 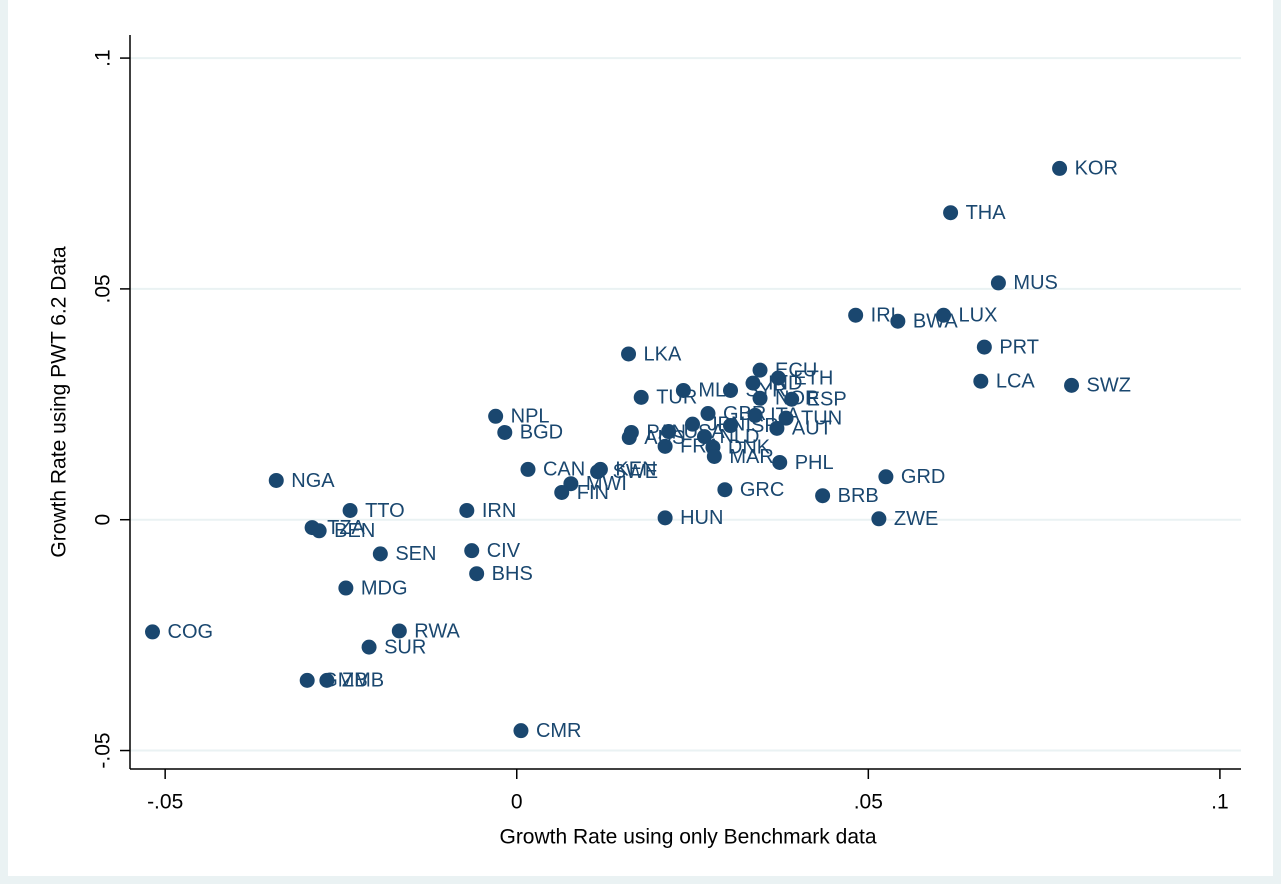 I want to click on point-label: BEN, so click(x=354, y=531).